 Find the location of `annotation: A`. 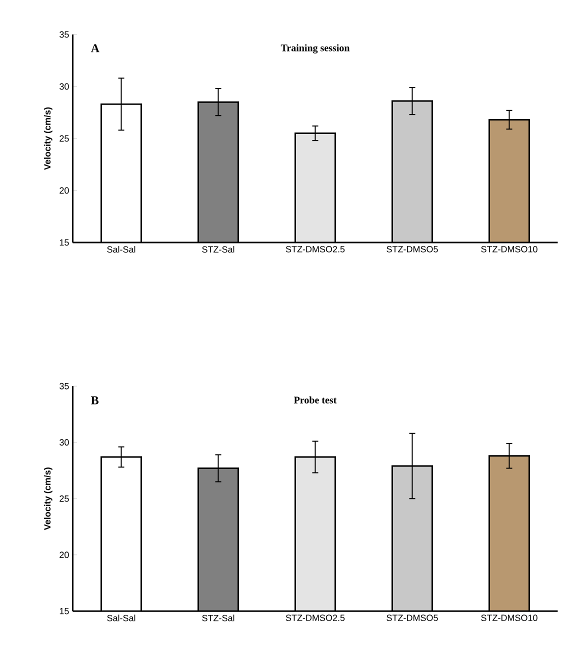

annotation: A is located at coordinates (95, 48).